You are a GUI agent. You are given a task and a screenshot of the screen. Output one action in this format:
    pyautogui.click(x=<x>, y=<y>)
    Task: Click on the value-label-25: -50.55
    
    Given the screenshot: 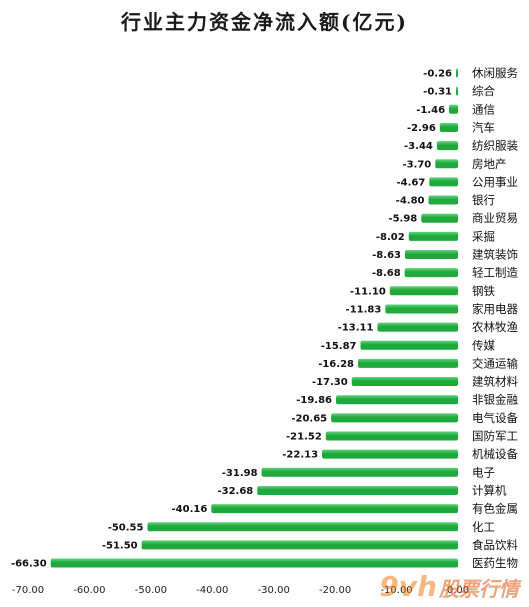 What is the action you would take?
    pyautogui.click(x=126, y=527)
    